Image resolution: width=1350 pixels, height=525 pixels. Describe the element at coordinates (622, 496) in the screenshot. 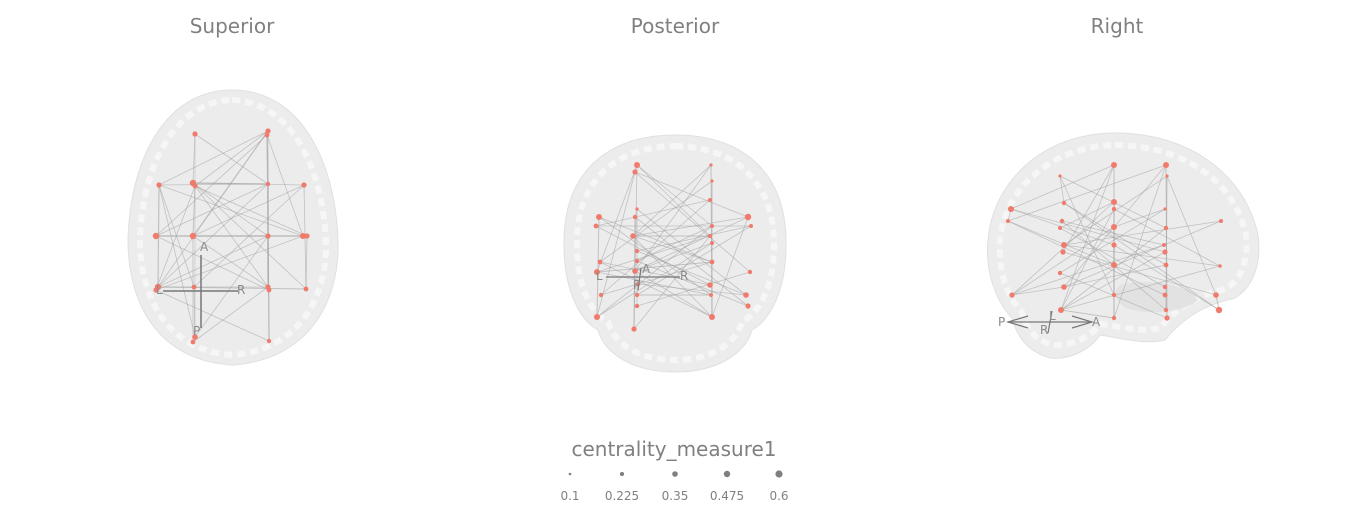

I see `legend-label-2: 0.225` at that location.